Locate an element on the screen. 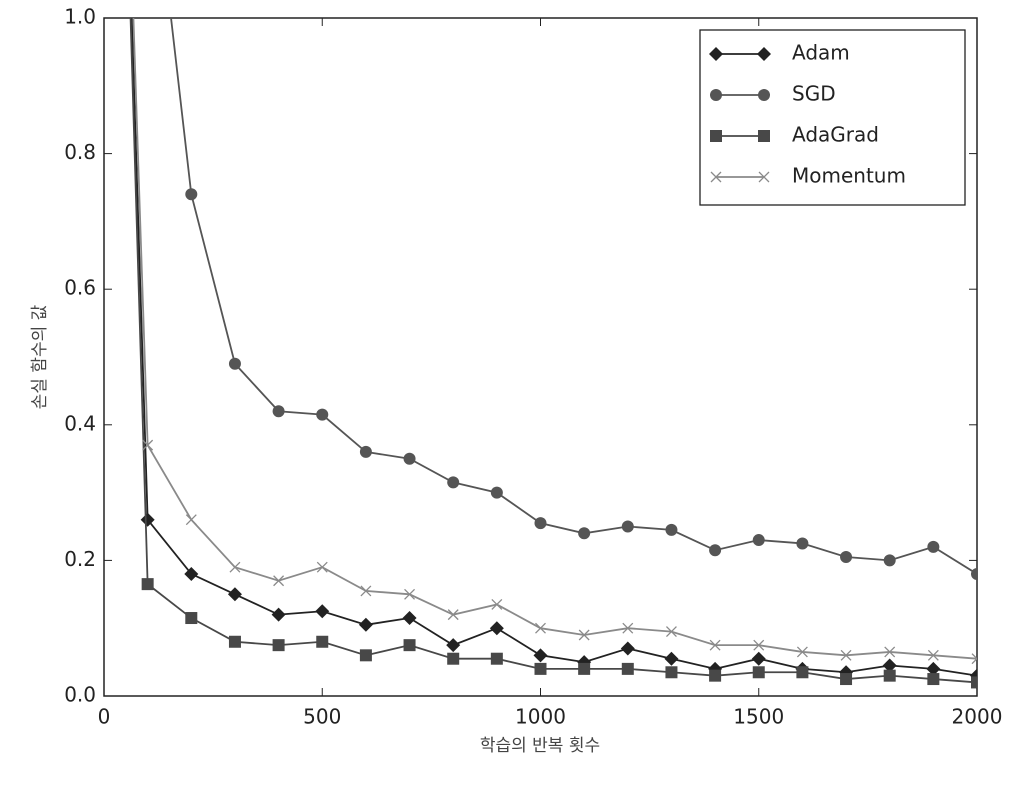  x-tick-label: 1000 is located at coordinates (540, 717).